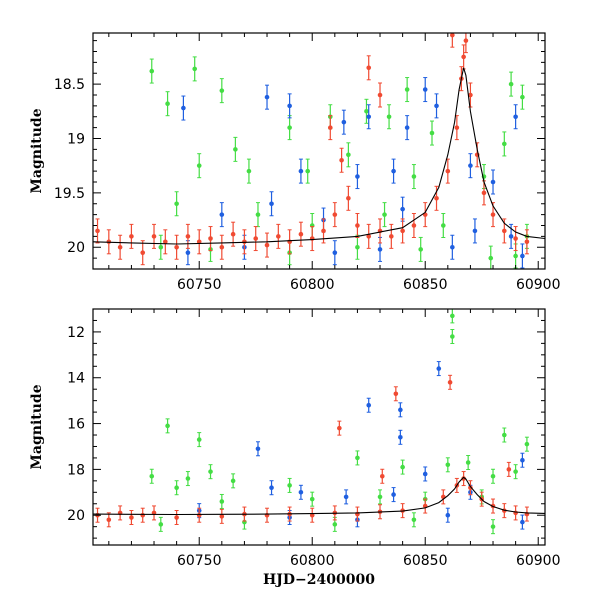 Image resolution: width=600 pixels, height=600 pixels. What do you see at coordinates (76, 425) in the screenshot?
I see `y-tick-label: 16` at bounding box center [76, 425].